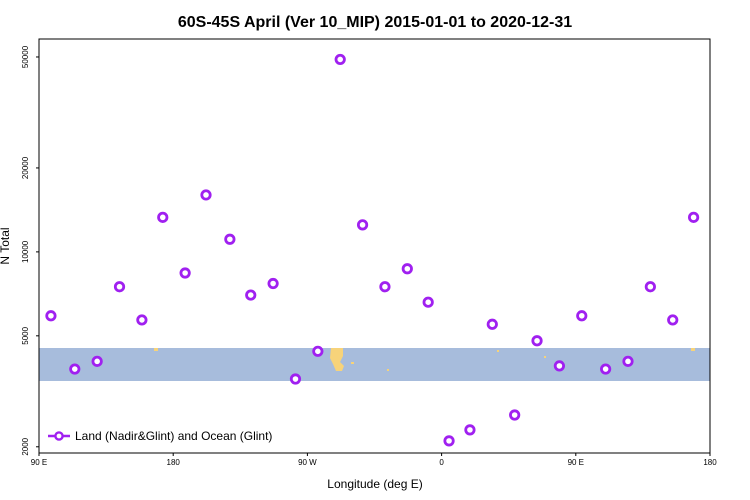 The width and height of the screenshot is (750, 500). Describe the element at coordinates (25, 167) in the screenshot. I see `y-tick-label: 20000` at that location.